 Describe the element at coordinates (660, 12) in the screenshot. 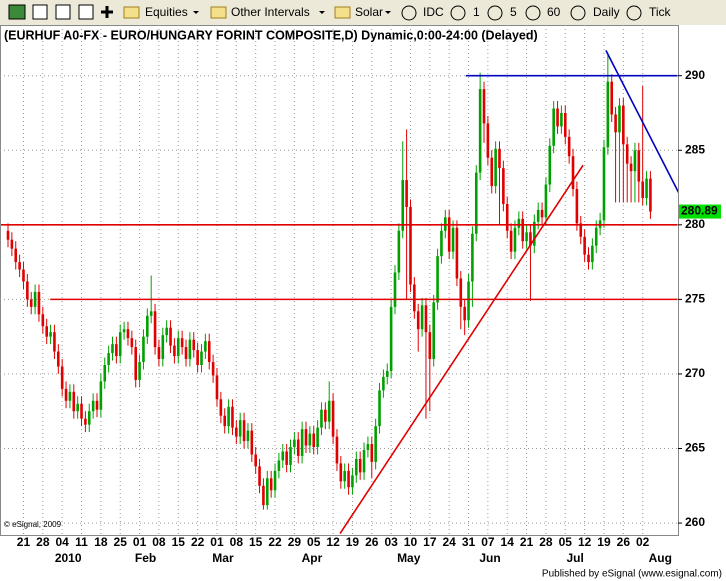

I see `menu-item: Tick` at that location.